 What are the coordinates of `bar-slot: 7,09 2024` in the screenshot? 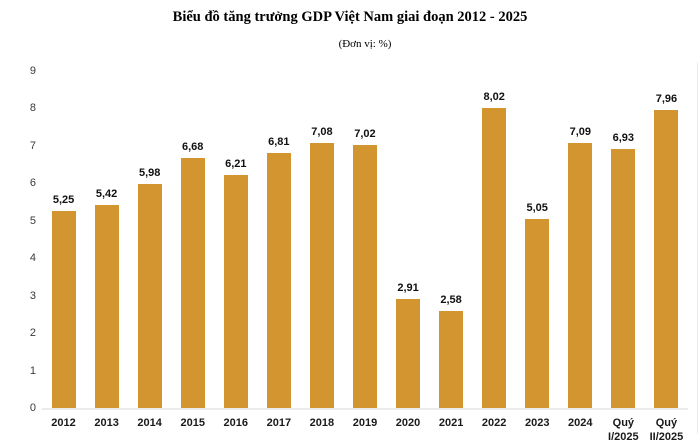 It's located at (580, 250).